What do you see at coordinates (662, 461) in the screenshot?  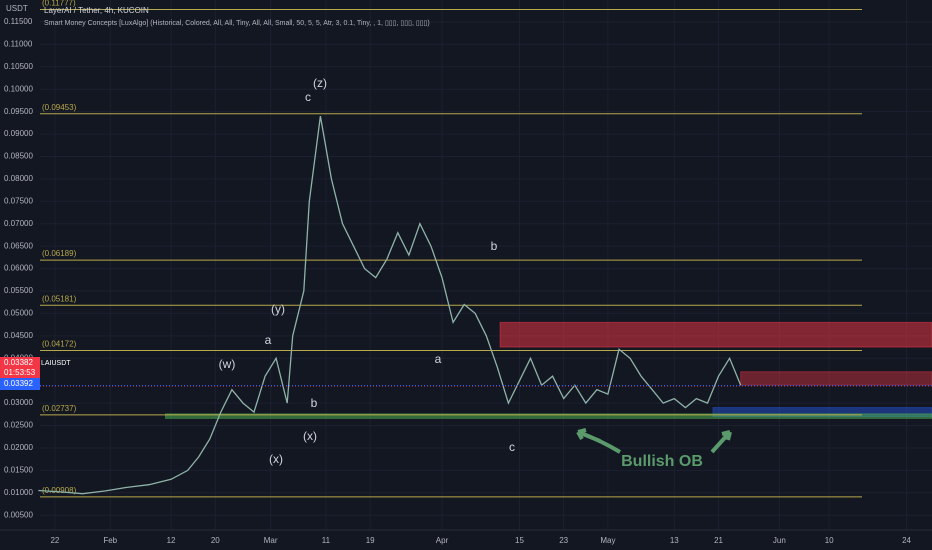 I see `bullish-ob-label: Bullish OB` at bounding box center [662, 461].